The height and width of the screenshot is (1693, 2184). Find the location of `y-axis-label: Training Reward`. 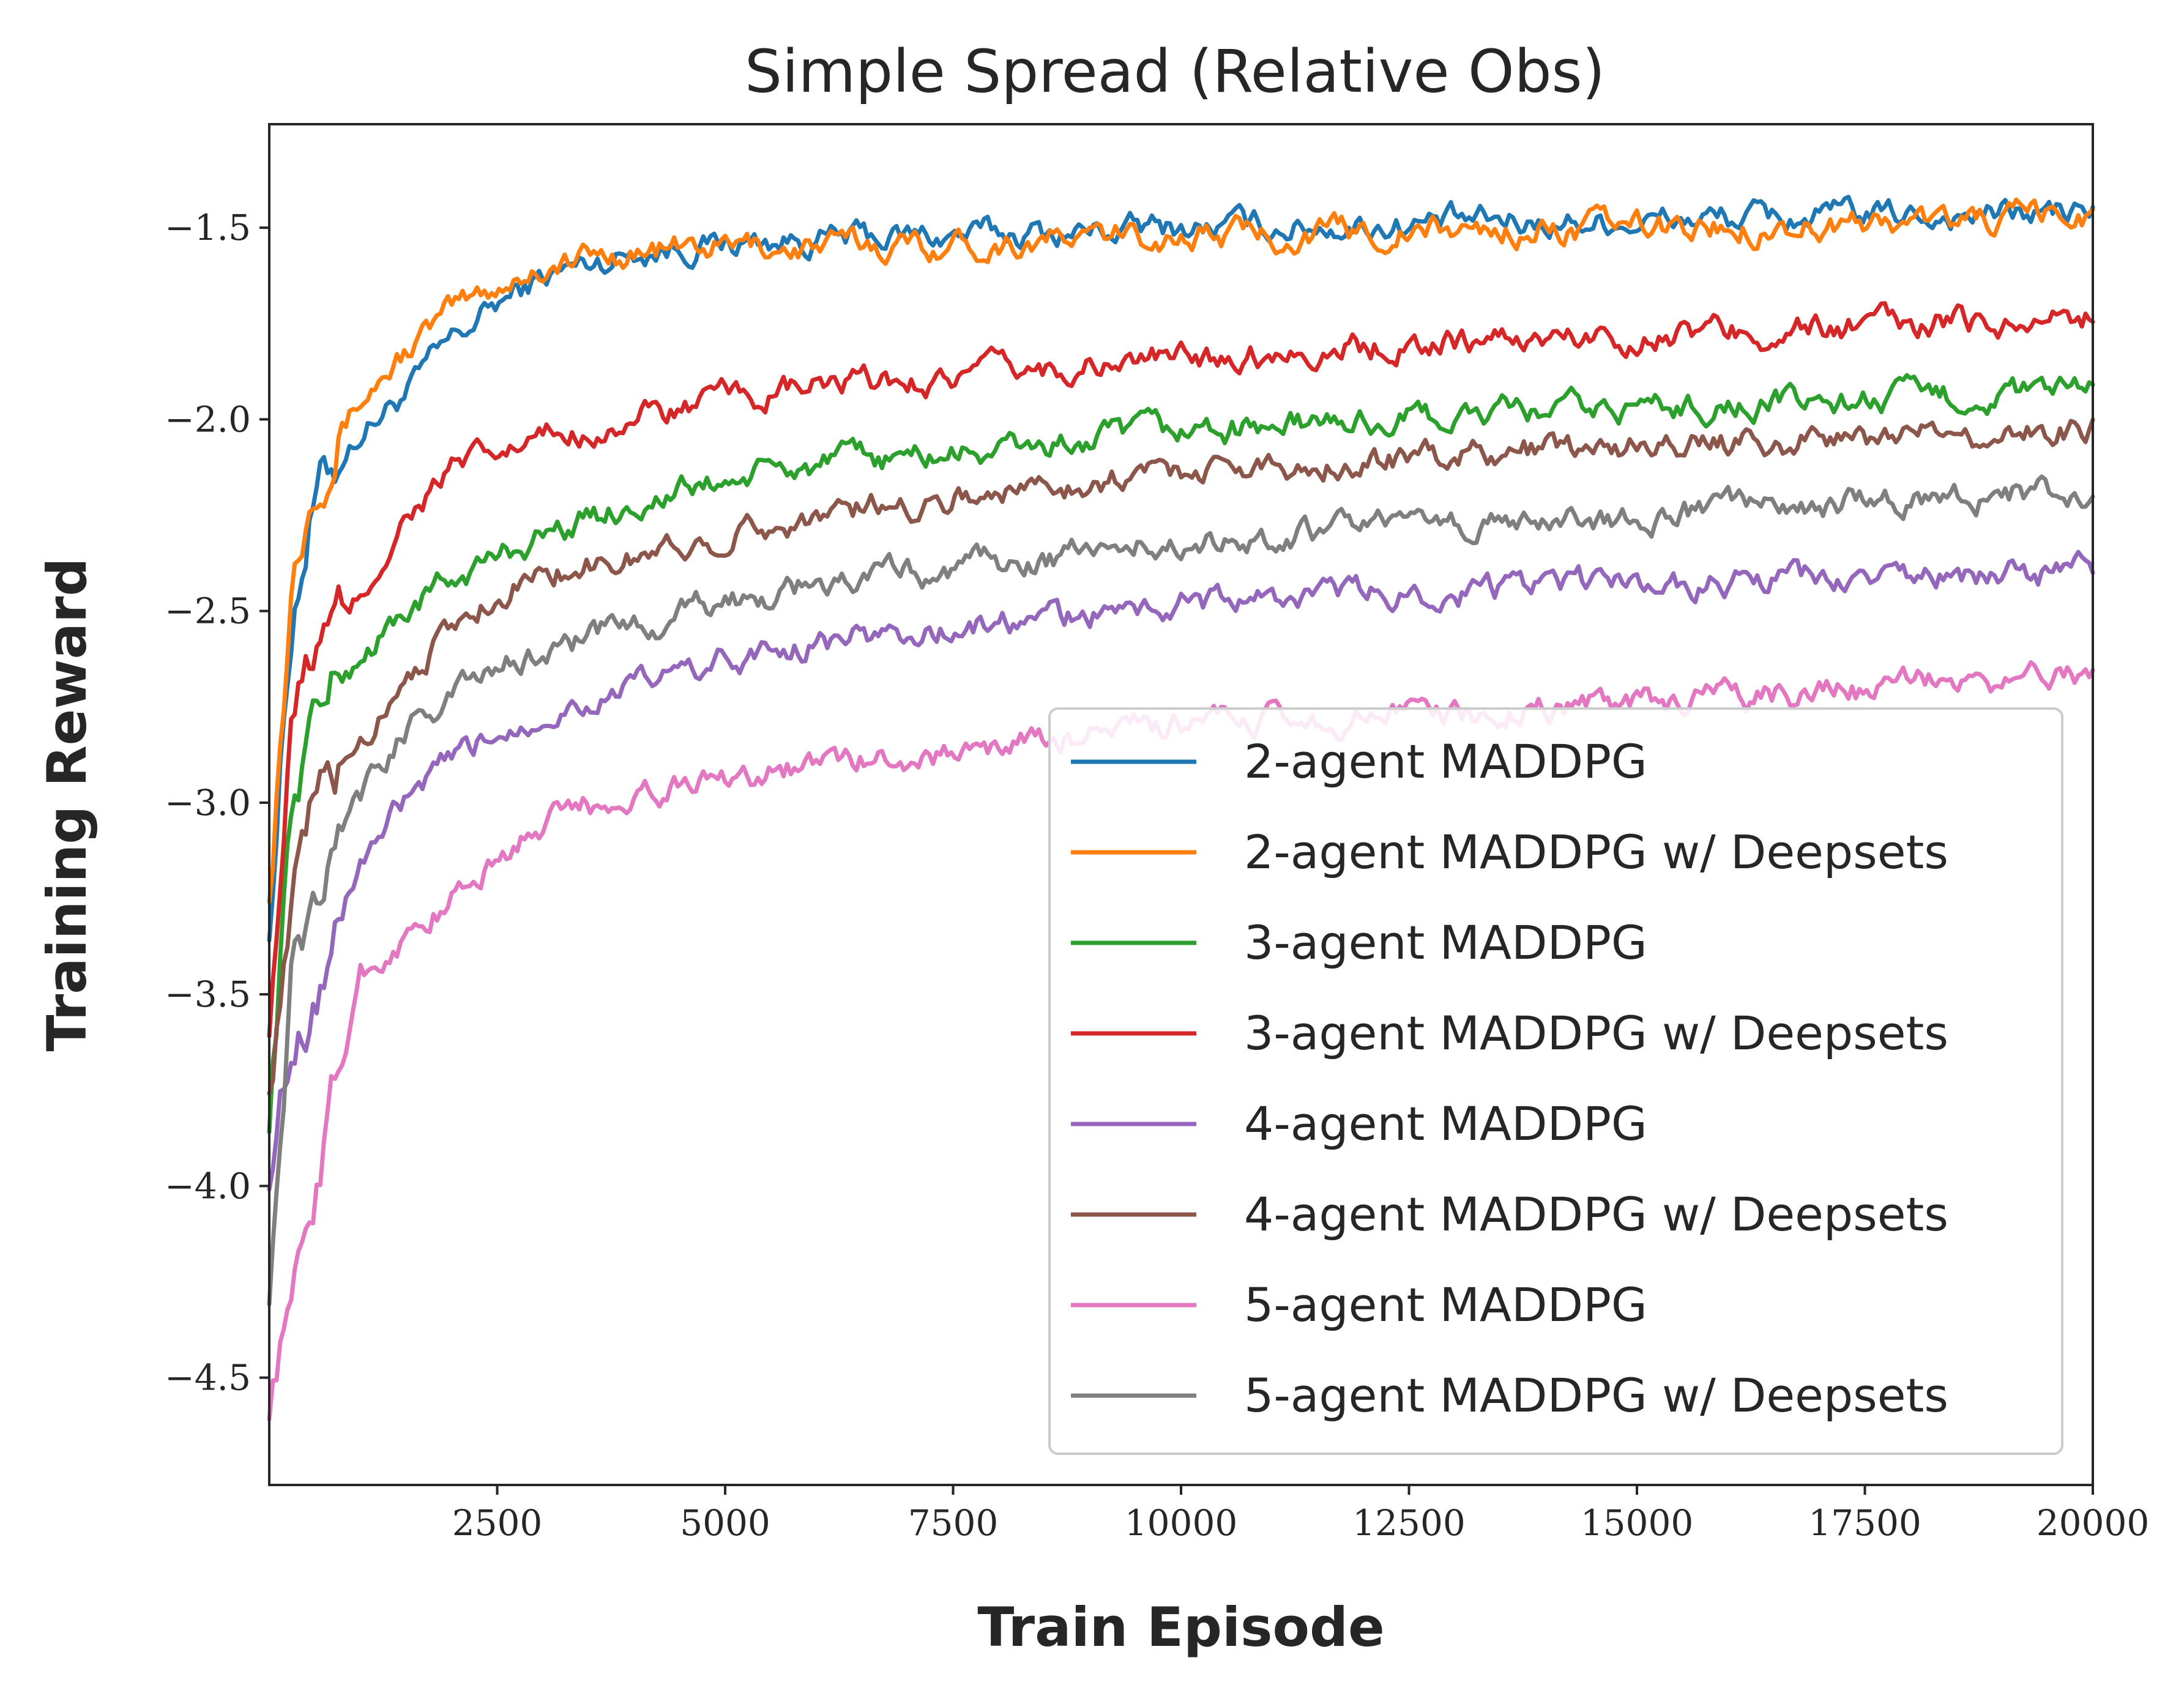

y-axis-label: Training Reward is located at coordinates (67, 805).